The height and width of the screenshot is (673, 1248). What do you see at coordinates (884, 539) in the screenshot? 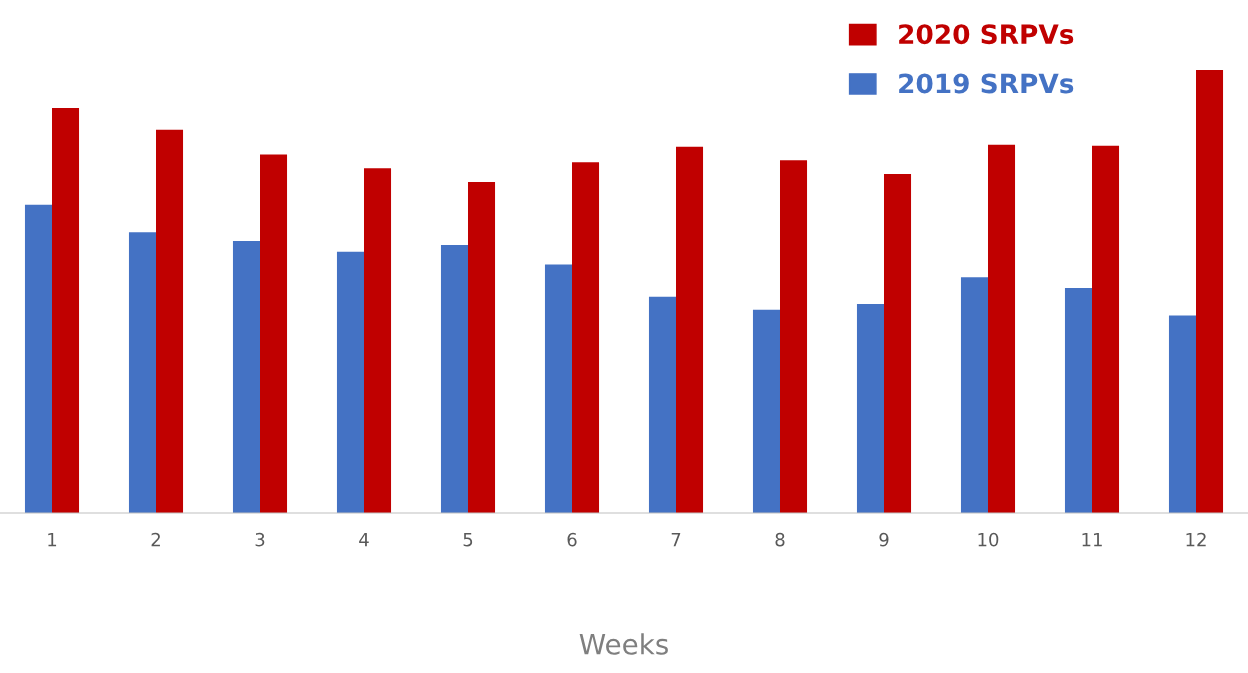
I see `x-tick-label: 9` at bounding box center [884, 539].